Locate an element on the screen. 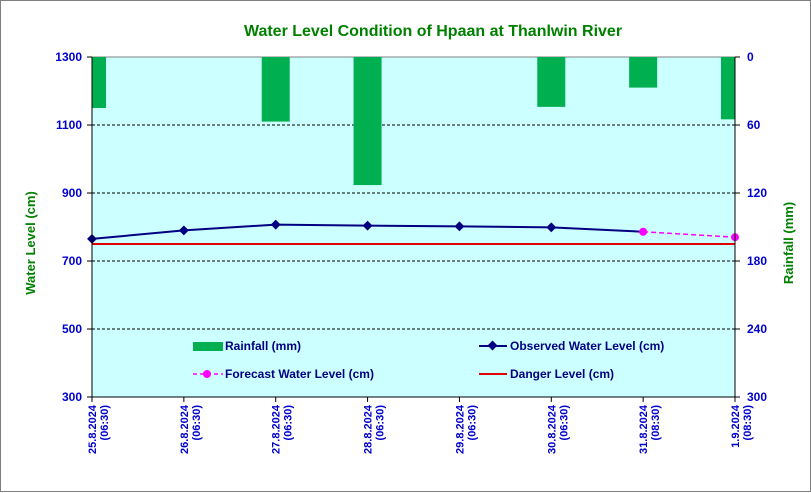 This screenshot has width=811, height=493. x-tick-label-date: 27.8.2024 is located at coordinates (277, 429).